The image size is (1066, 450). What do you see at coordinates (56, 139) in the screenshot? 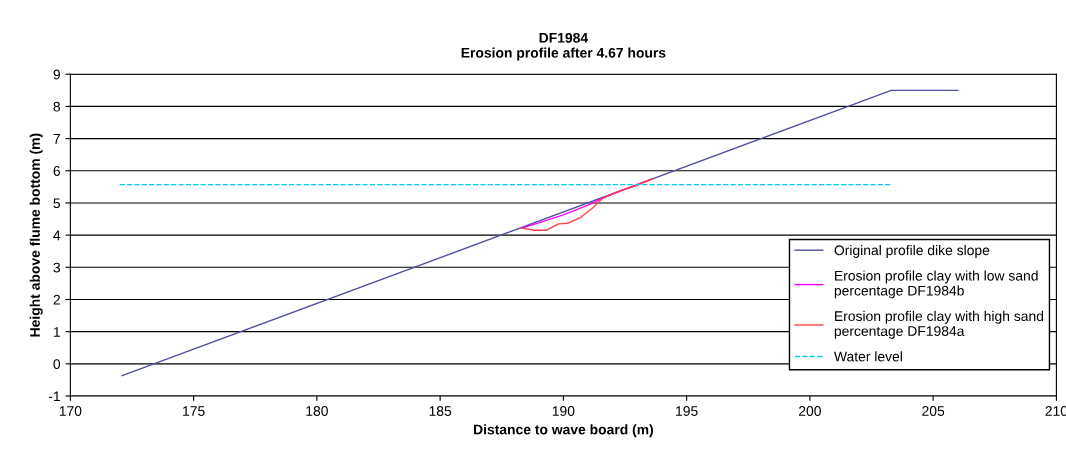
I see `y-tick-label: 7` at bounding box center [56, 139].